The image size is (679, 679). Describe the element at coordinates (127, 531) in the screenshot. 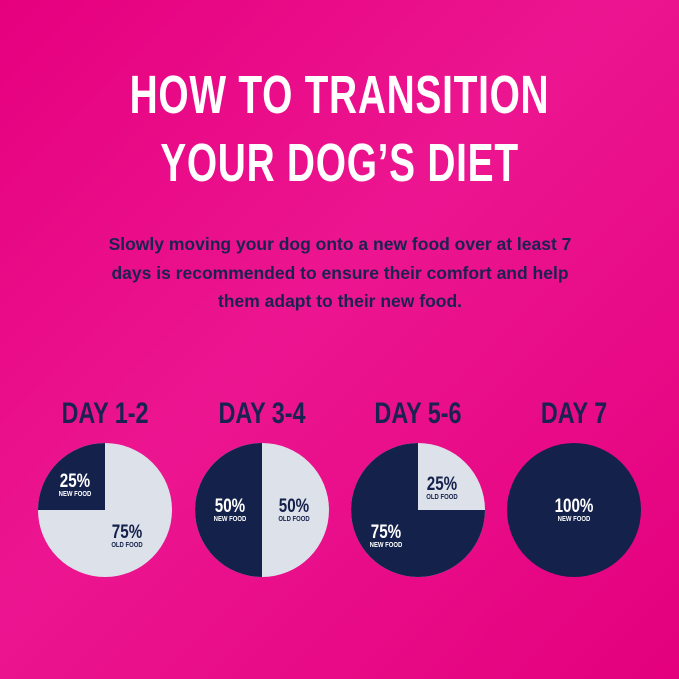

I see `old-food-percent: 75%` at that location.